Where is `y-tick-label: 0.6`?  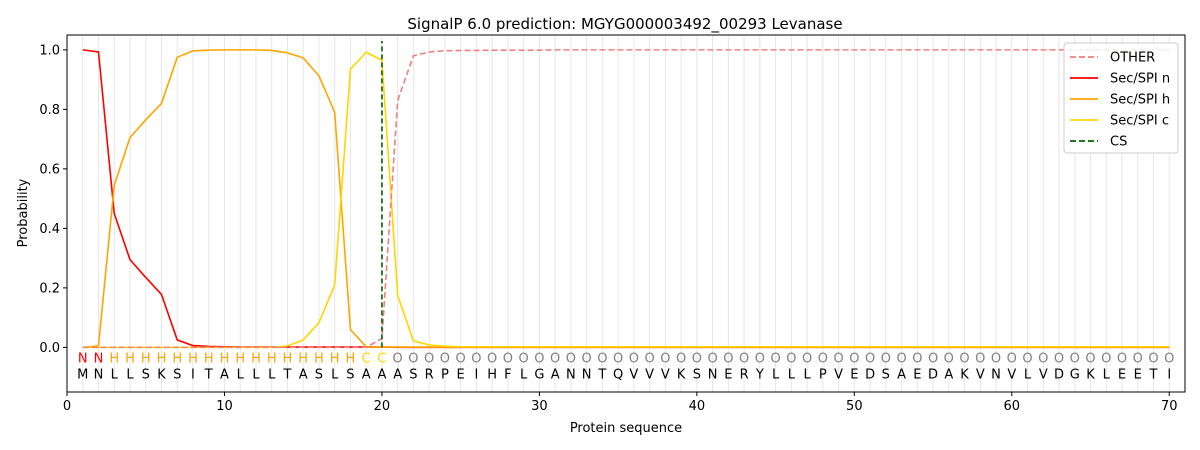
y-tick-label: 0.6 is located at coordinates (49, 169).